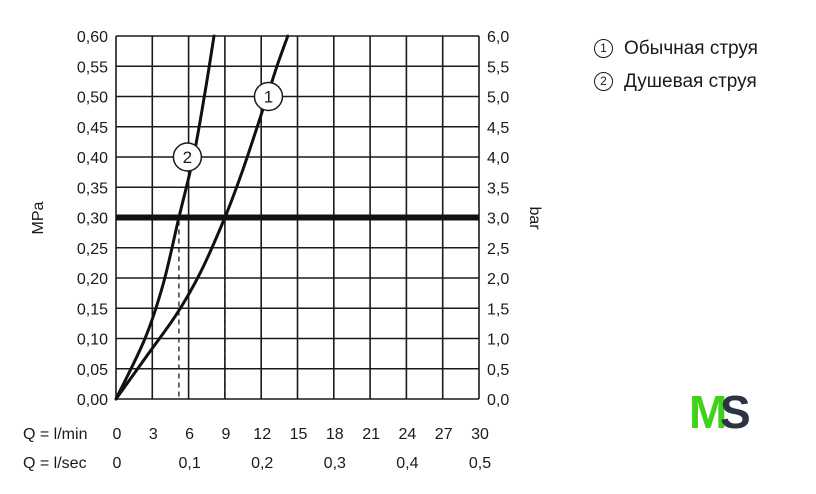 The image size is (816, 494). Describe the element at coordinates (117, 434) in the screenshot. I see `x-tick-lmin-0: 0` at that location.